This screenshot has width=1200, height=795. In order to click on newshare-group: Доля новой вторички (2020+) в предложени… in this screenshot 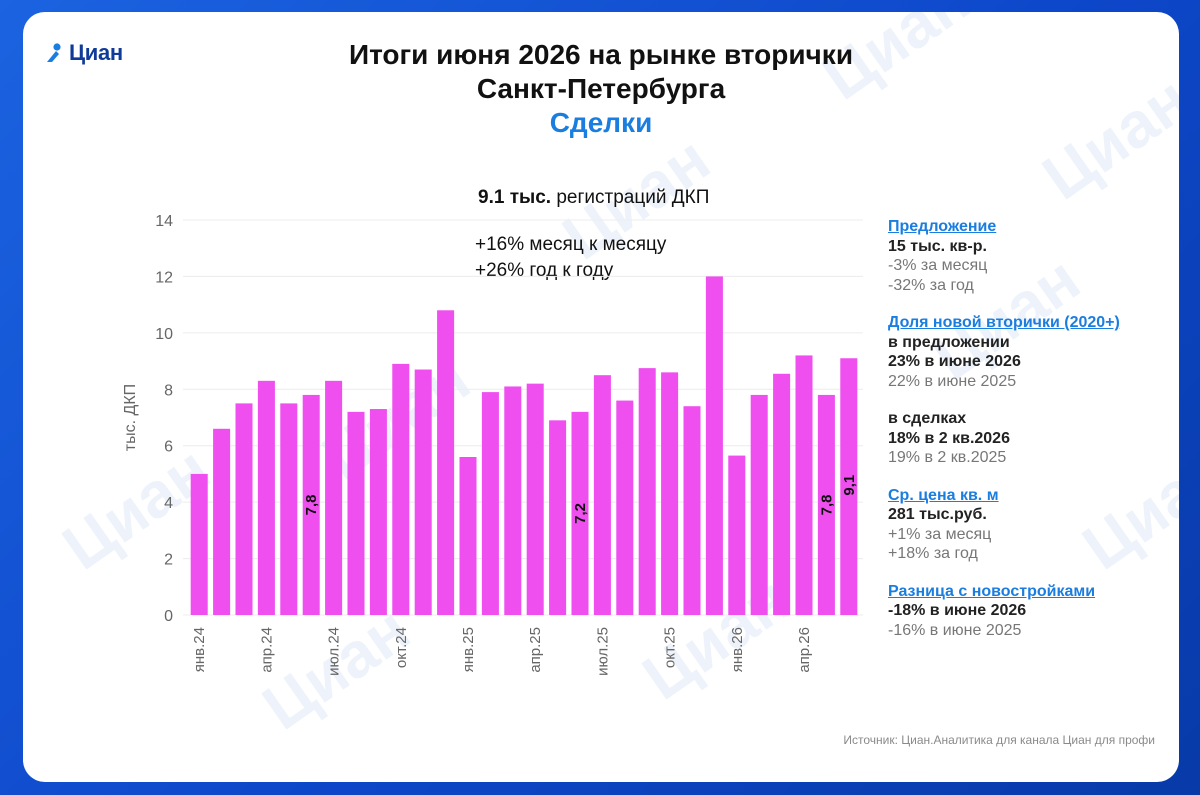, I will do `click(1023, 352)`.